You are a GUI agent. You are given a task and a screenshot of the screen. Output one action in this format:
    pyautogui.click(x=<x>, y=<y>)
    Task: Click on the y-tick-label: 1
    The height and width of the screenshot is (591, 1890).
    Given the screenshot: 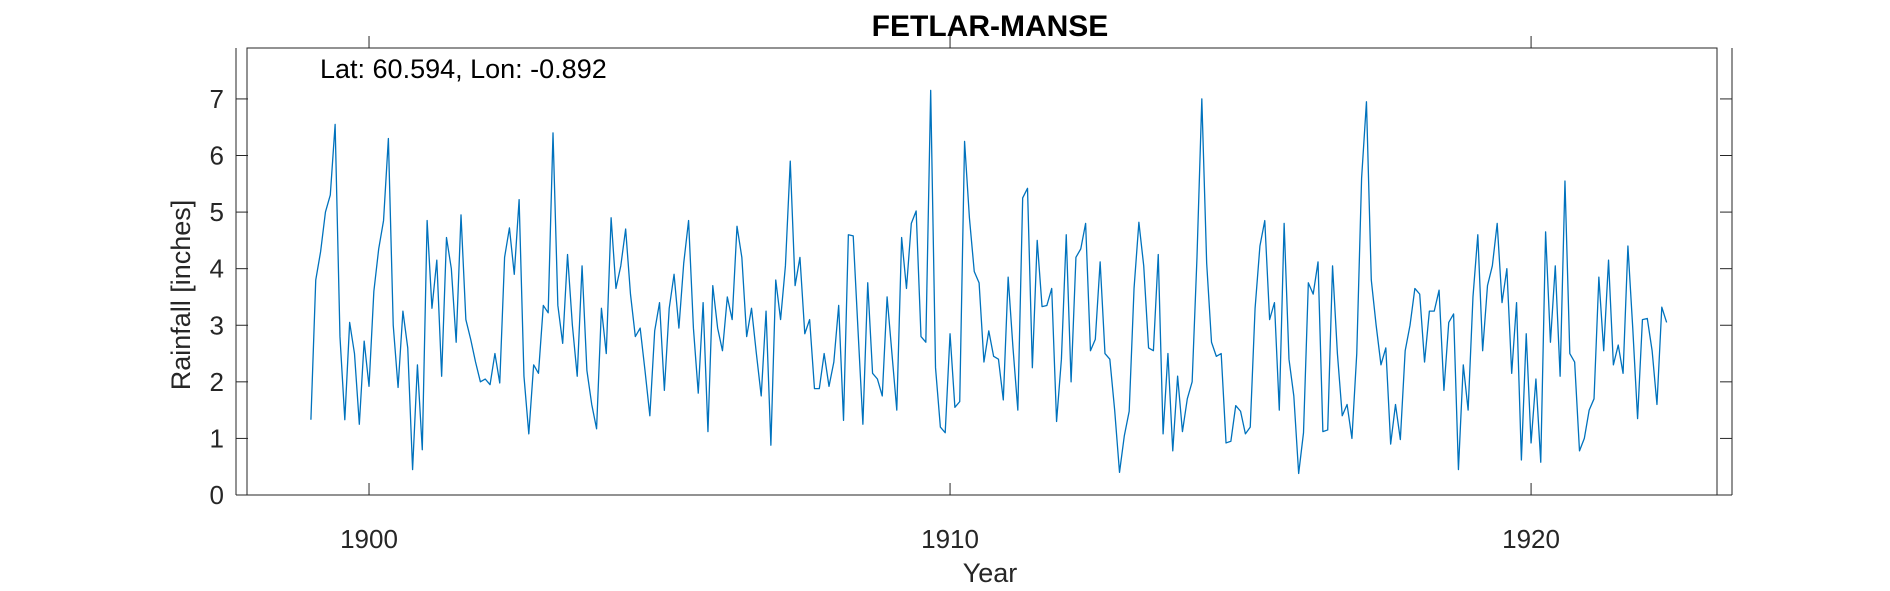 What is the action you would take?
    pyautogui.click(x=217, y=438)
    